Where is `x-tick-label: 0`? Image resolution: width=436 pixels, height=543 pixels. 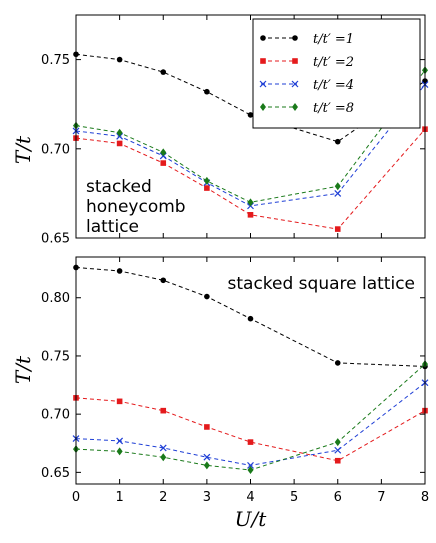 x-tick-label: 0 is located at coordinates (76, 497).